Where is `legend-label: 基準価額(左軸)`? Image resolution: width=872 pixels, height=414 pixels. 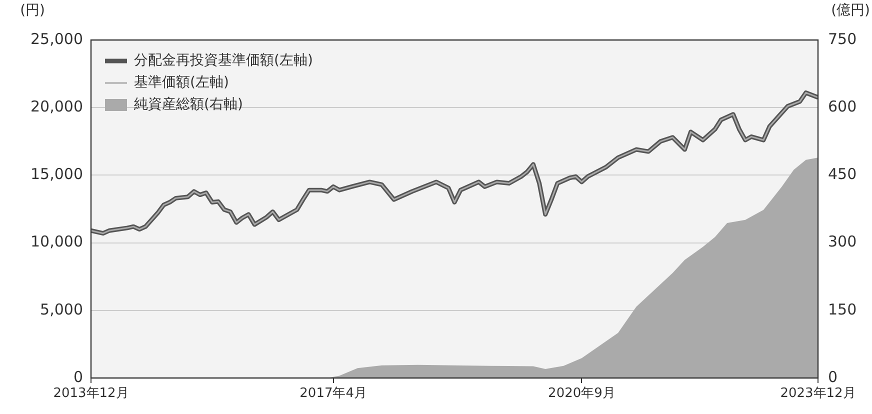 legend-label: 基準価額(左軸) is located at coordinates (181, 82).